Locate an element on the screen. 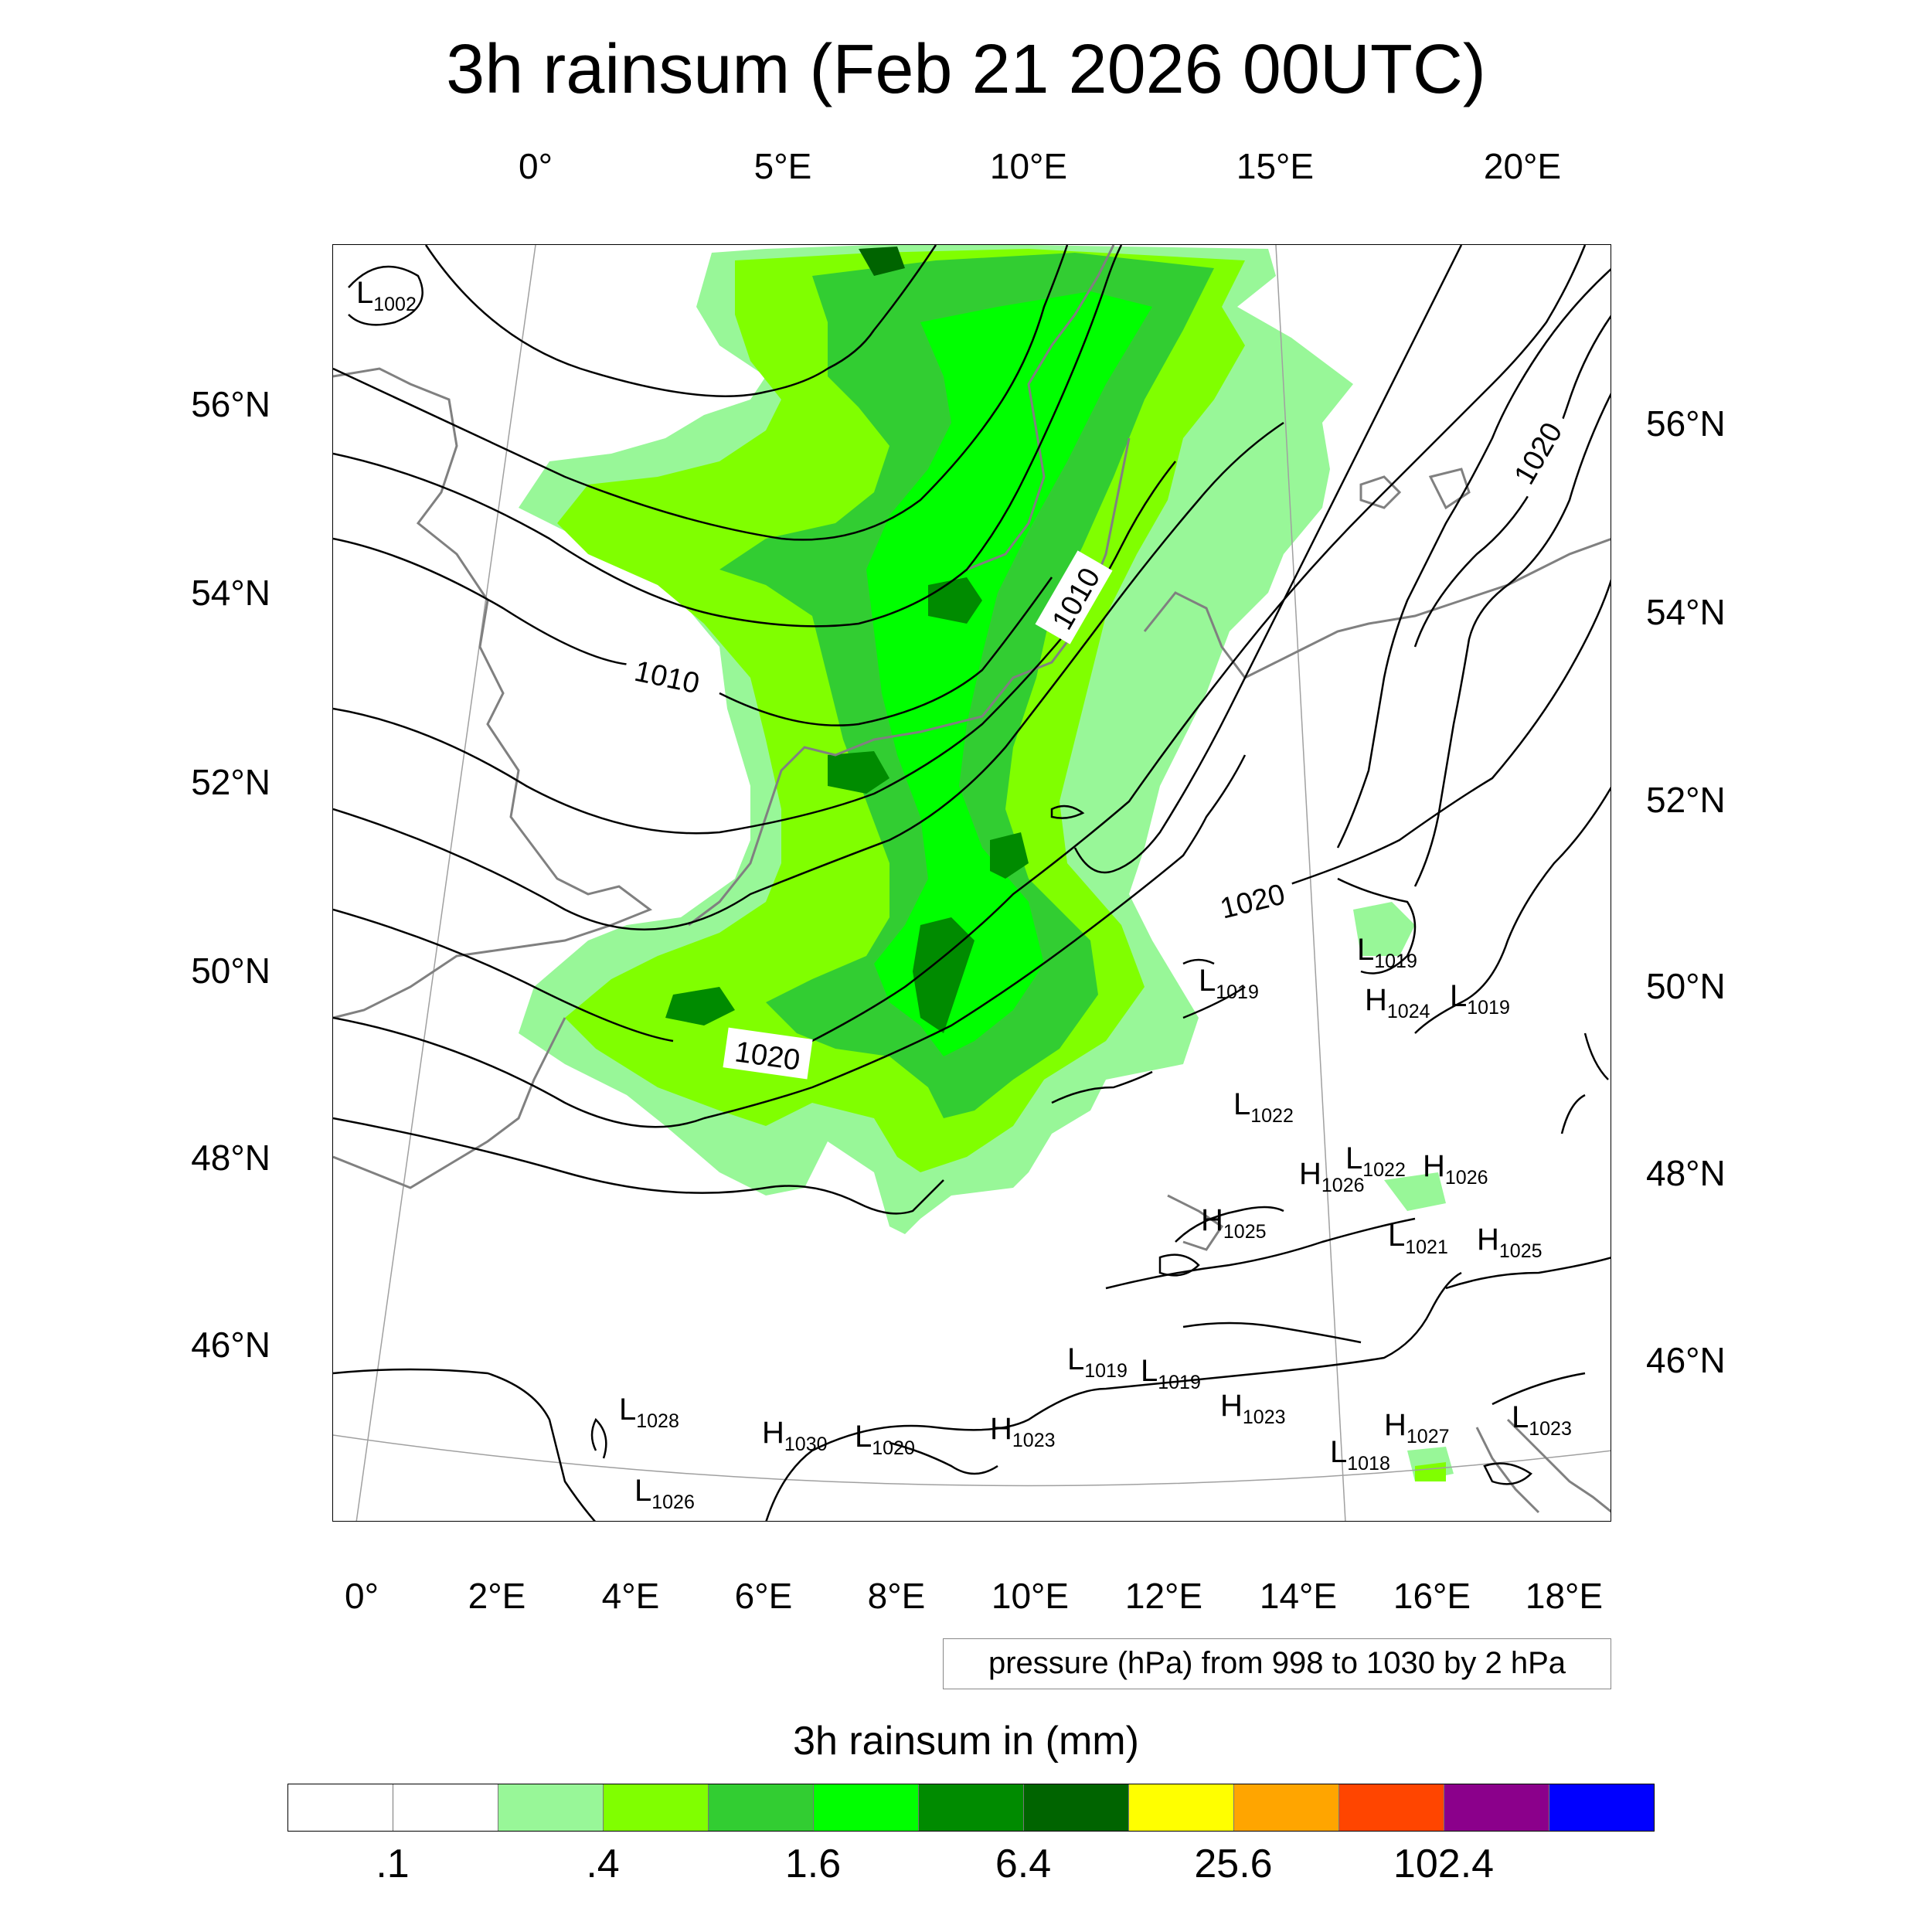 The image size is (1932, 1932). left-lat-label: 50°N is located at coordinates (230, 971).